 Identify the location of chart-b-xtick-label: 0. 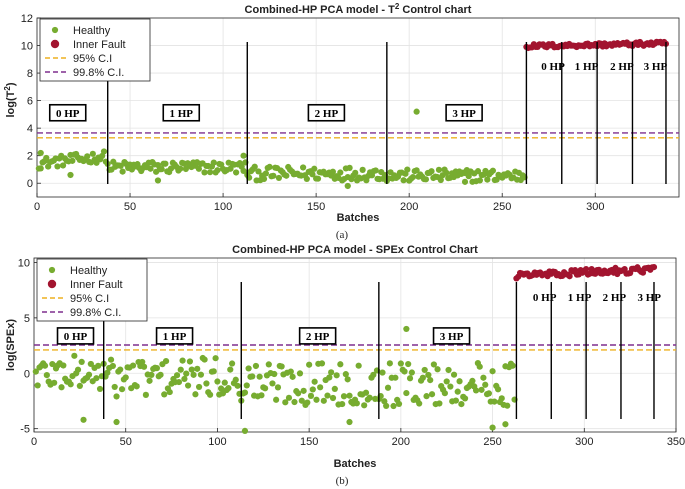
(34, 442).